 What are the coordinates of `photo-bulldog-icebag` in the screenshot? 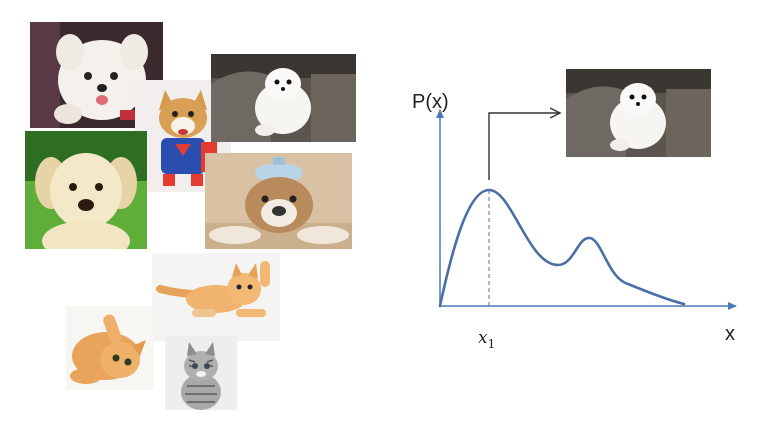 It's located at (278, 201).